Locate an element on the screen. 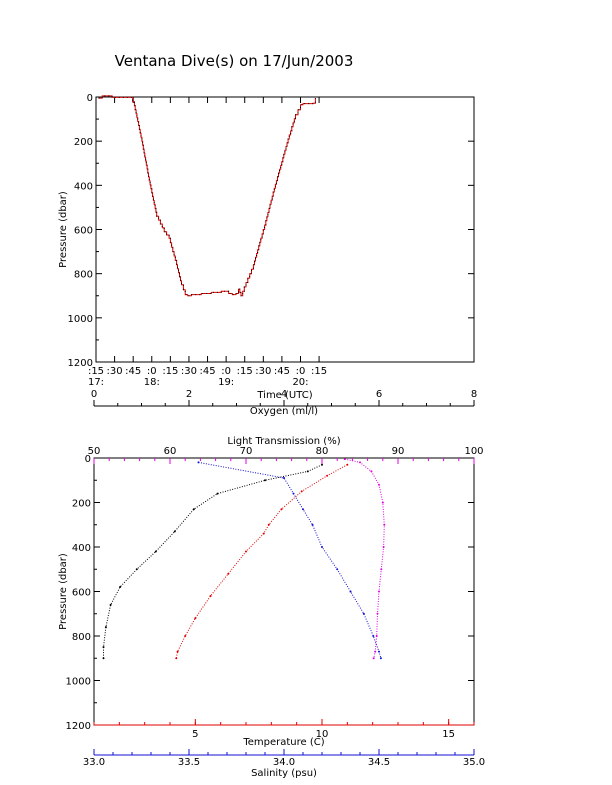  plot1-y-tick-label: 1200 is located at coordinates (80, 363).